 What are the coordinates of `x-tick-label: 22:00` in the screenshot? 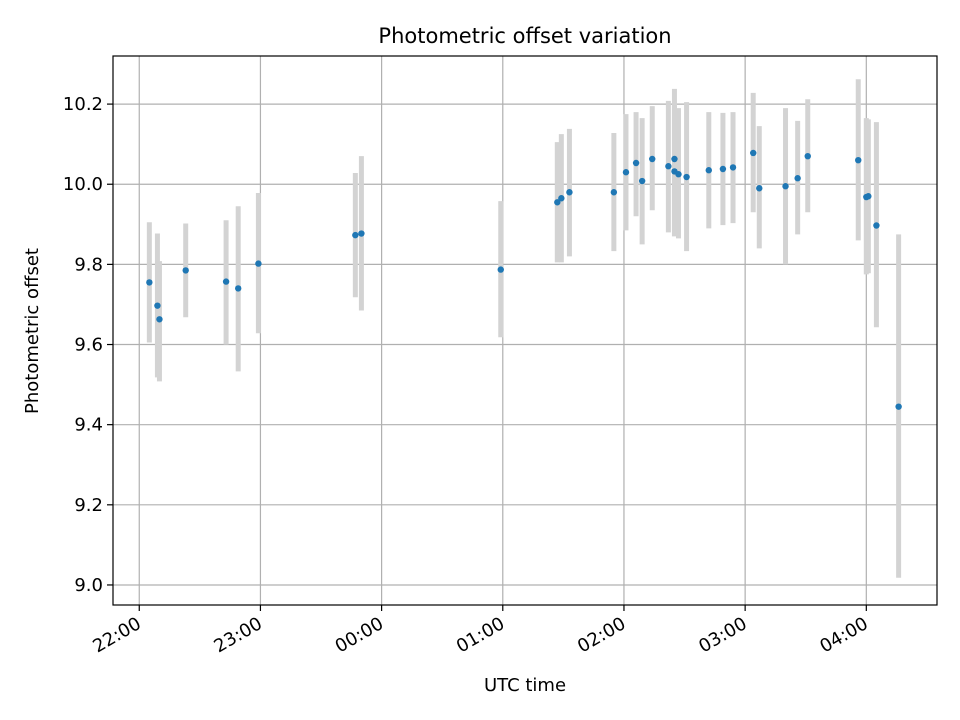 It's located at (116, 635).